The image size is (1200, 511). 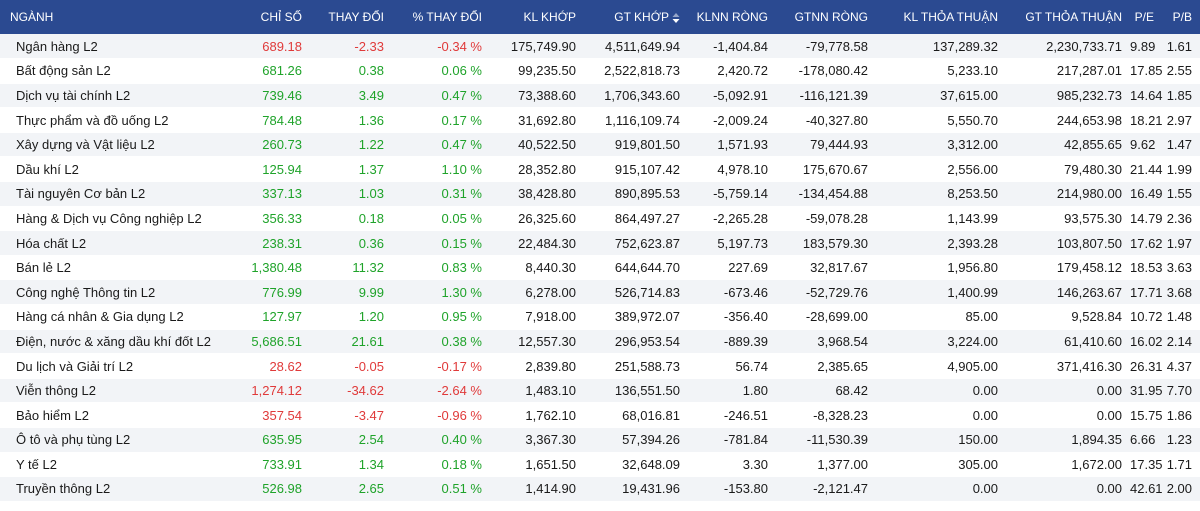 What do you see at coordinates (826, 169) in the screenshot?
I see `cell-foreign-net-value: 175,670.67` at bounding box center [826, 169].